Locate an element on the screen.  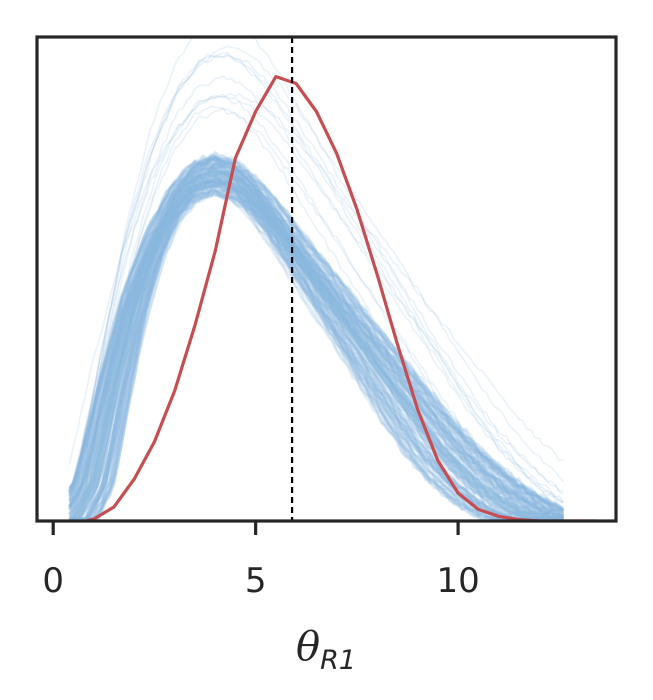
x-axis-label: θR1 is located at coordinates (326, 650).